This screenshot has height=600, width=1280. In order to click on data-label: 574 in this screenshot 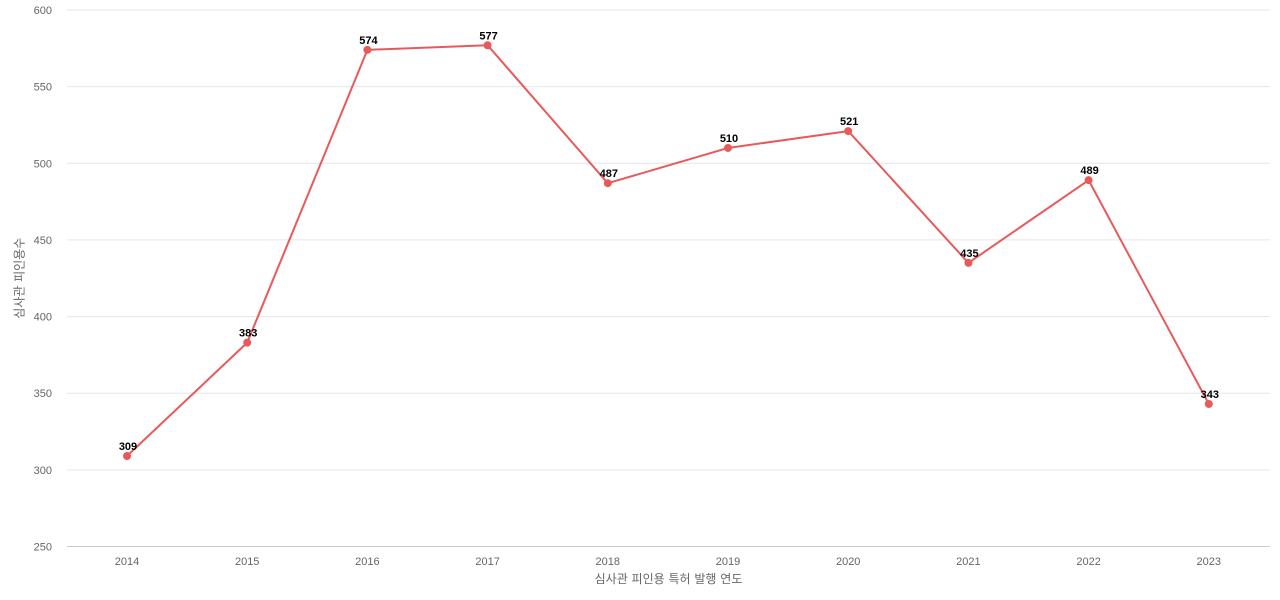, I will do `click(368, 41)`.